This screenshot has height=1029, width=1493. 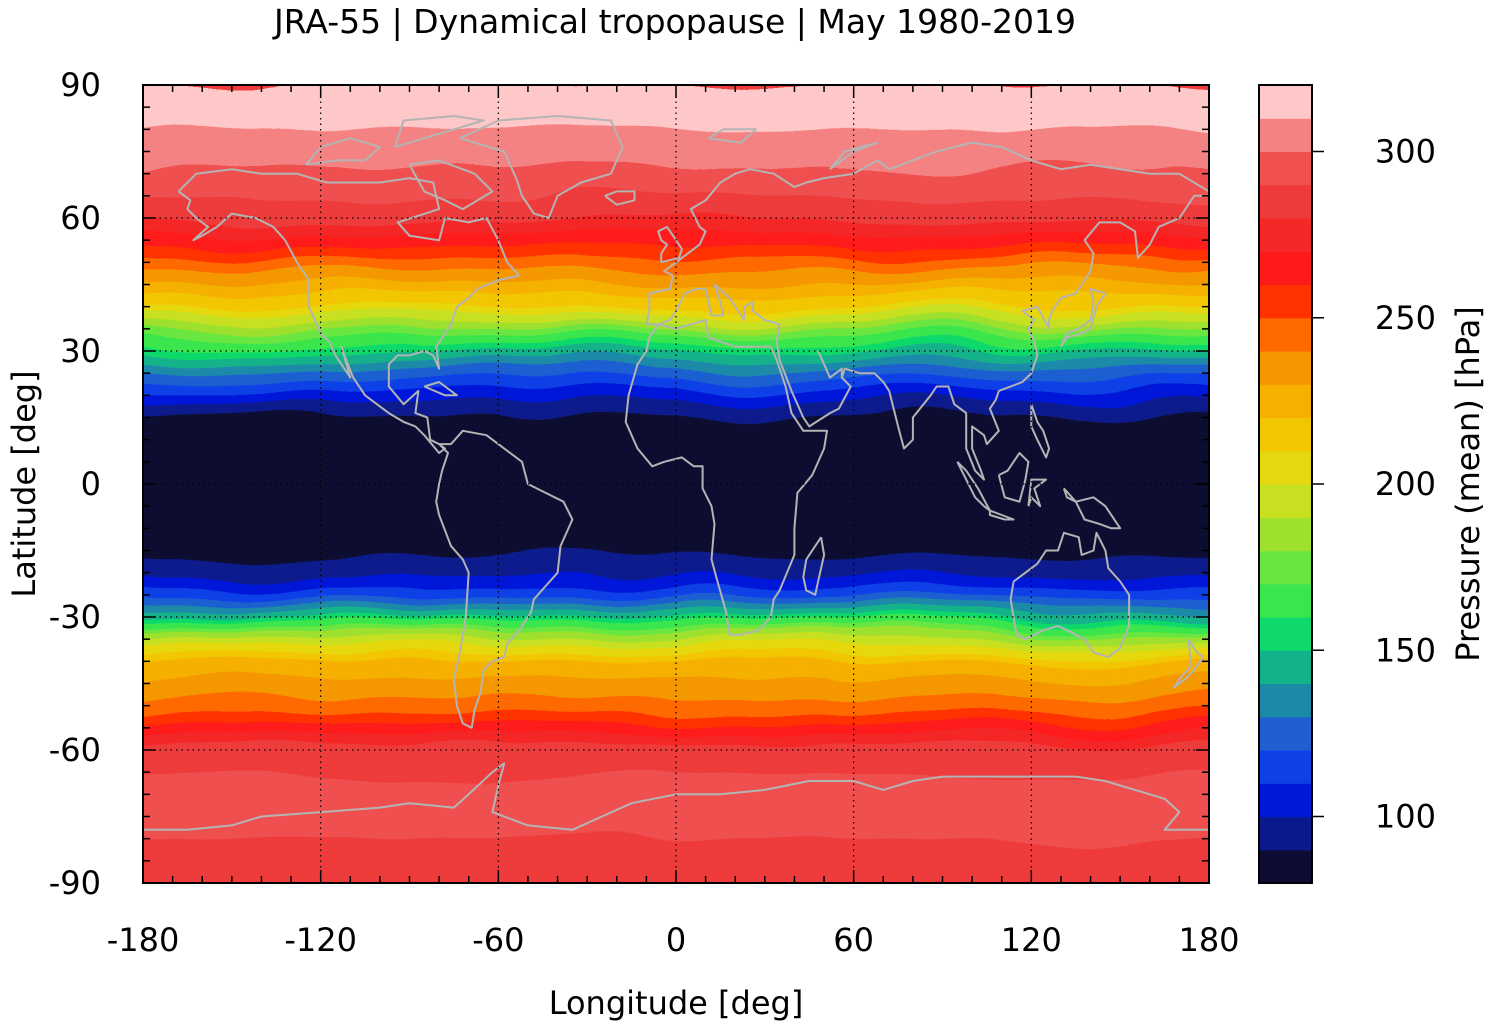 What do you see at coordinates (320, 940) in the screenshot?
I see `x-tick-label: -120` at bounding box center [320, 940].